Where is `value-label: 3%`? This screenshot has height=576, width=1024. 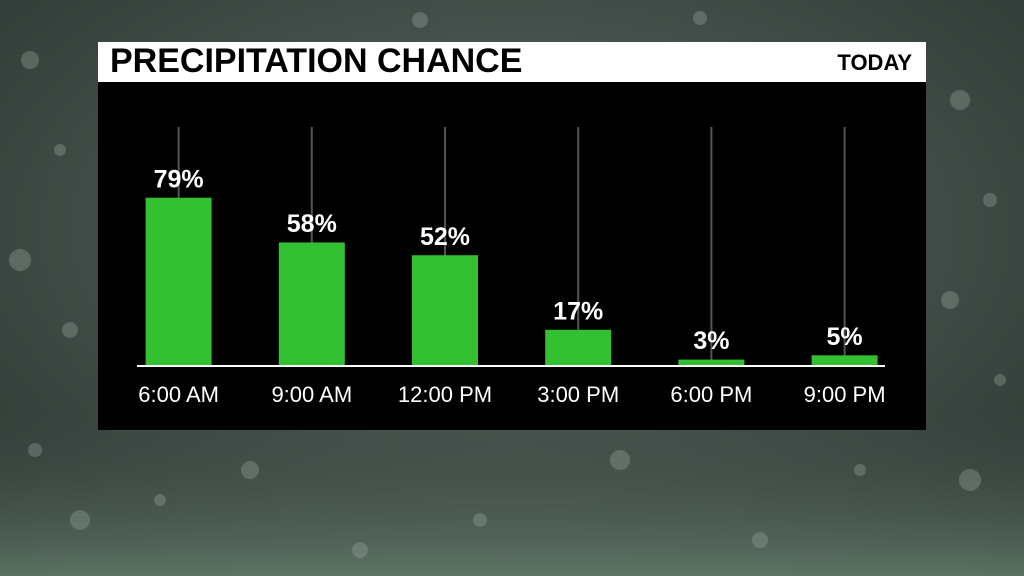 value-label: 3% is located at coordinates (711, 341).